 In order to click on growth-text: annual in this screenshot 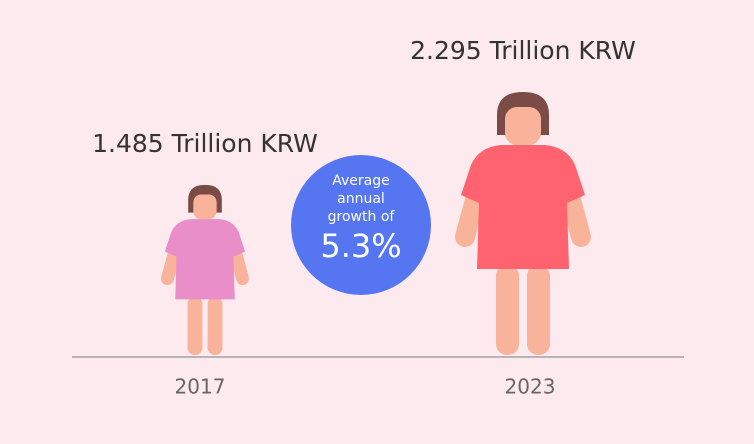, I will do `click(361, 199)`.